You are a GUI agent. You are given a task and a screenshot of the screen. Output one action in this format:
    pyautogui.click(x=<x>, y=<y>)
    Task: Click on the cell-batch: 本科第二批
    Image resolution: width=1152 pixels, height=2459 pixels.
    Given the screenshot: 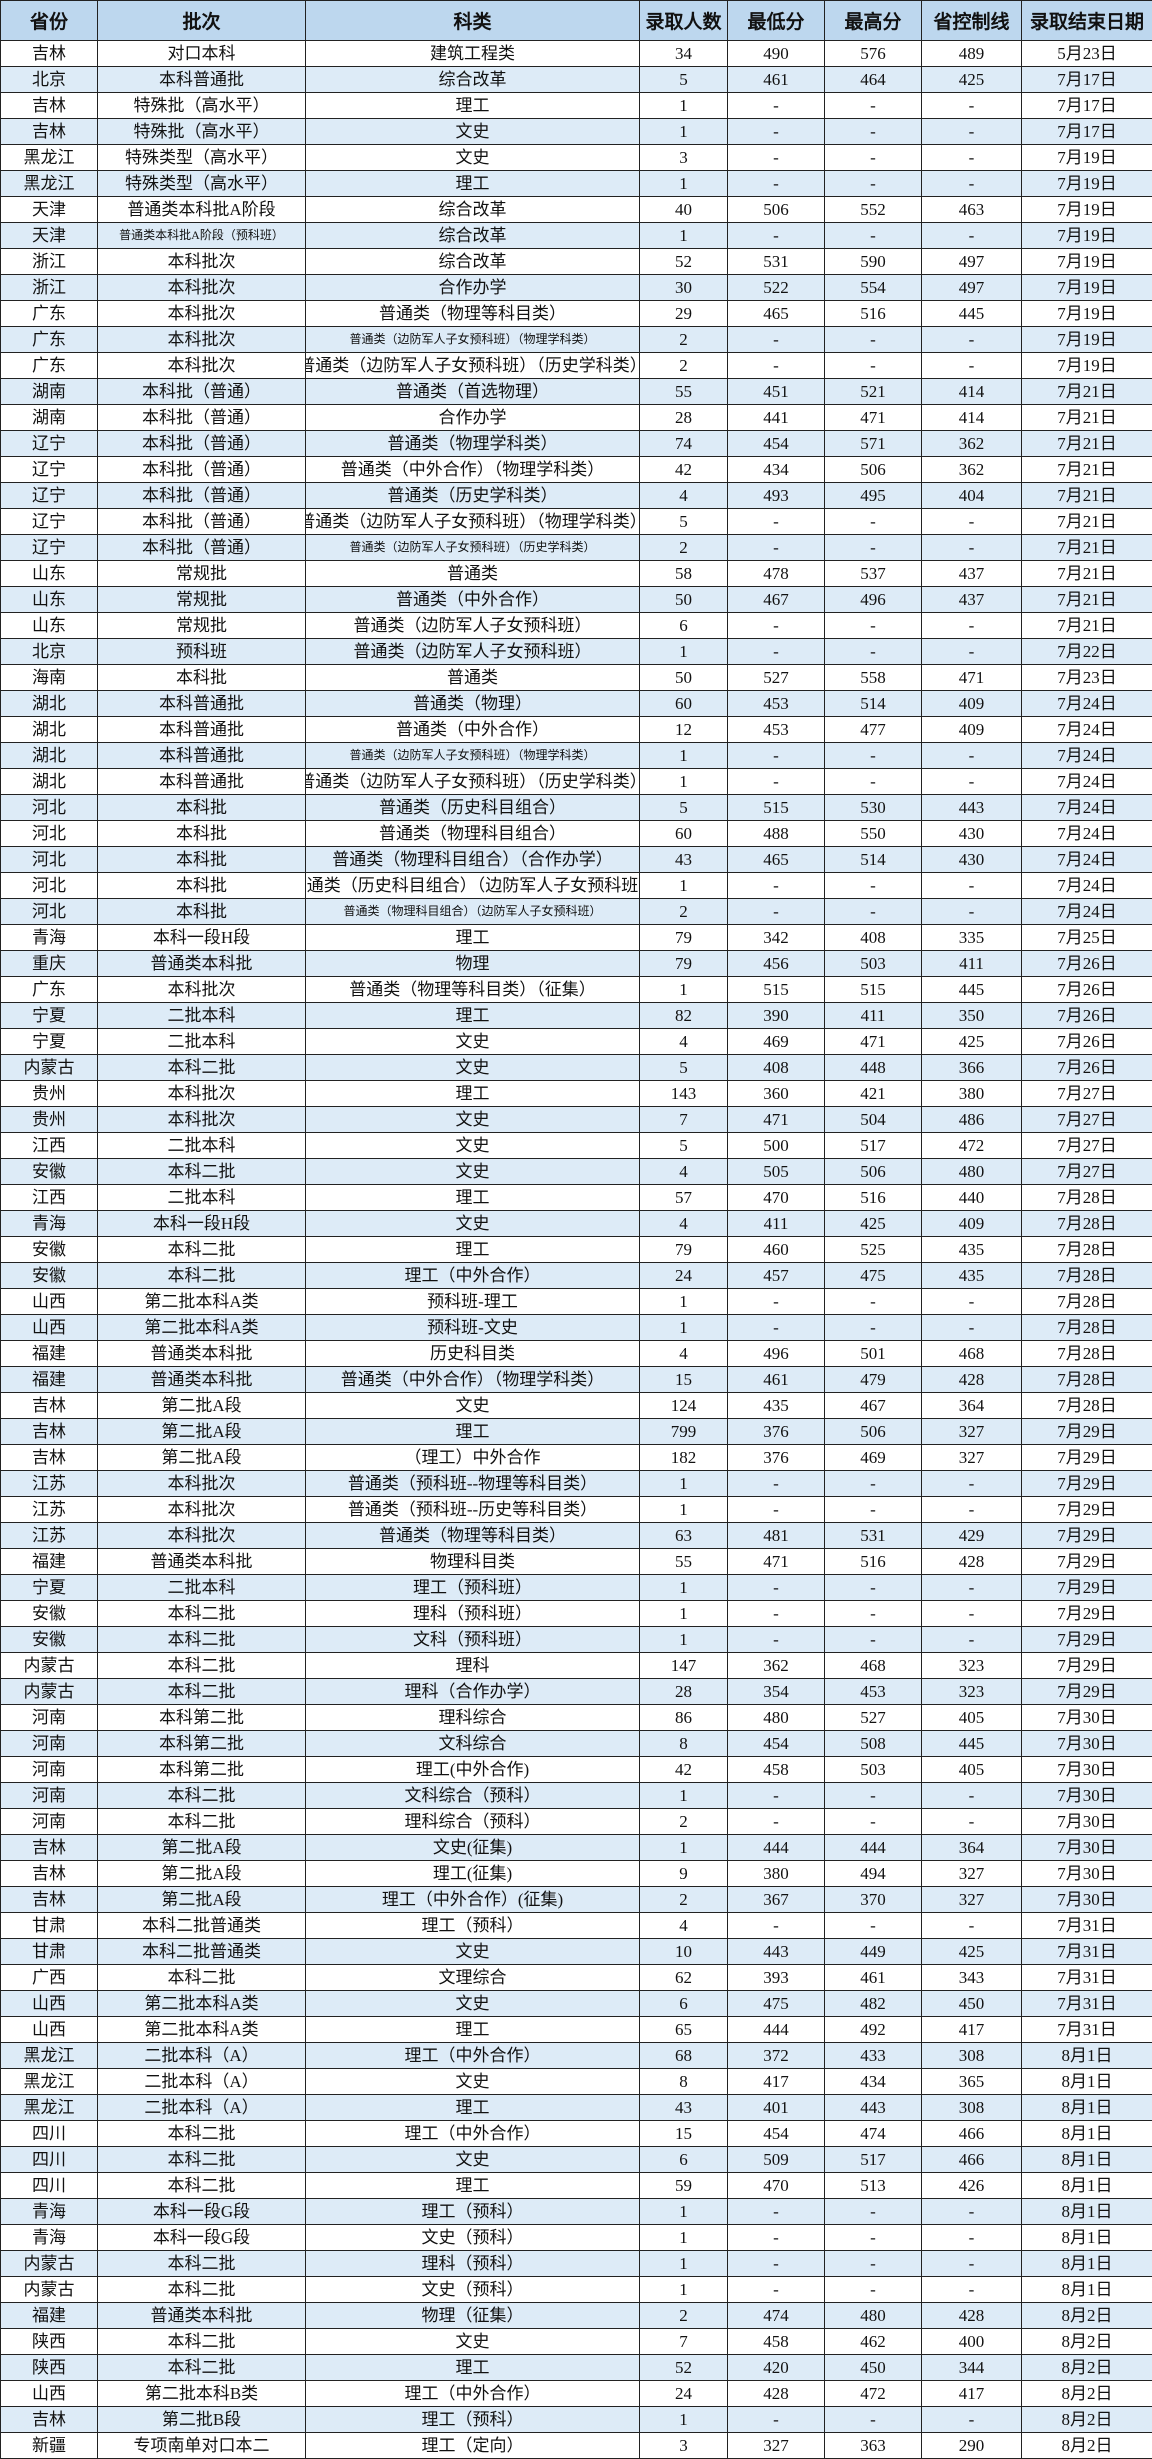 What is the action you would take?
    pyautogui.click(x=201, y=1717)
    